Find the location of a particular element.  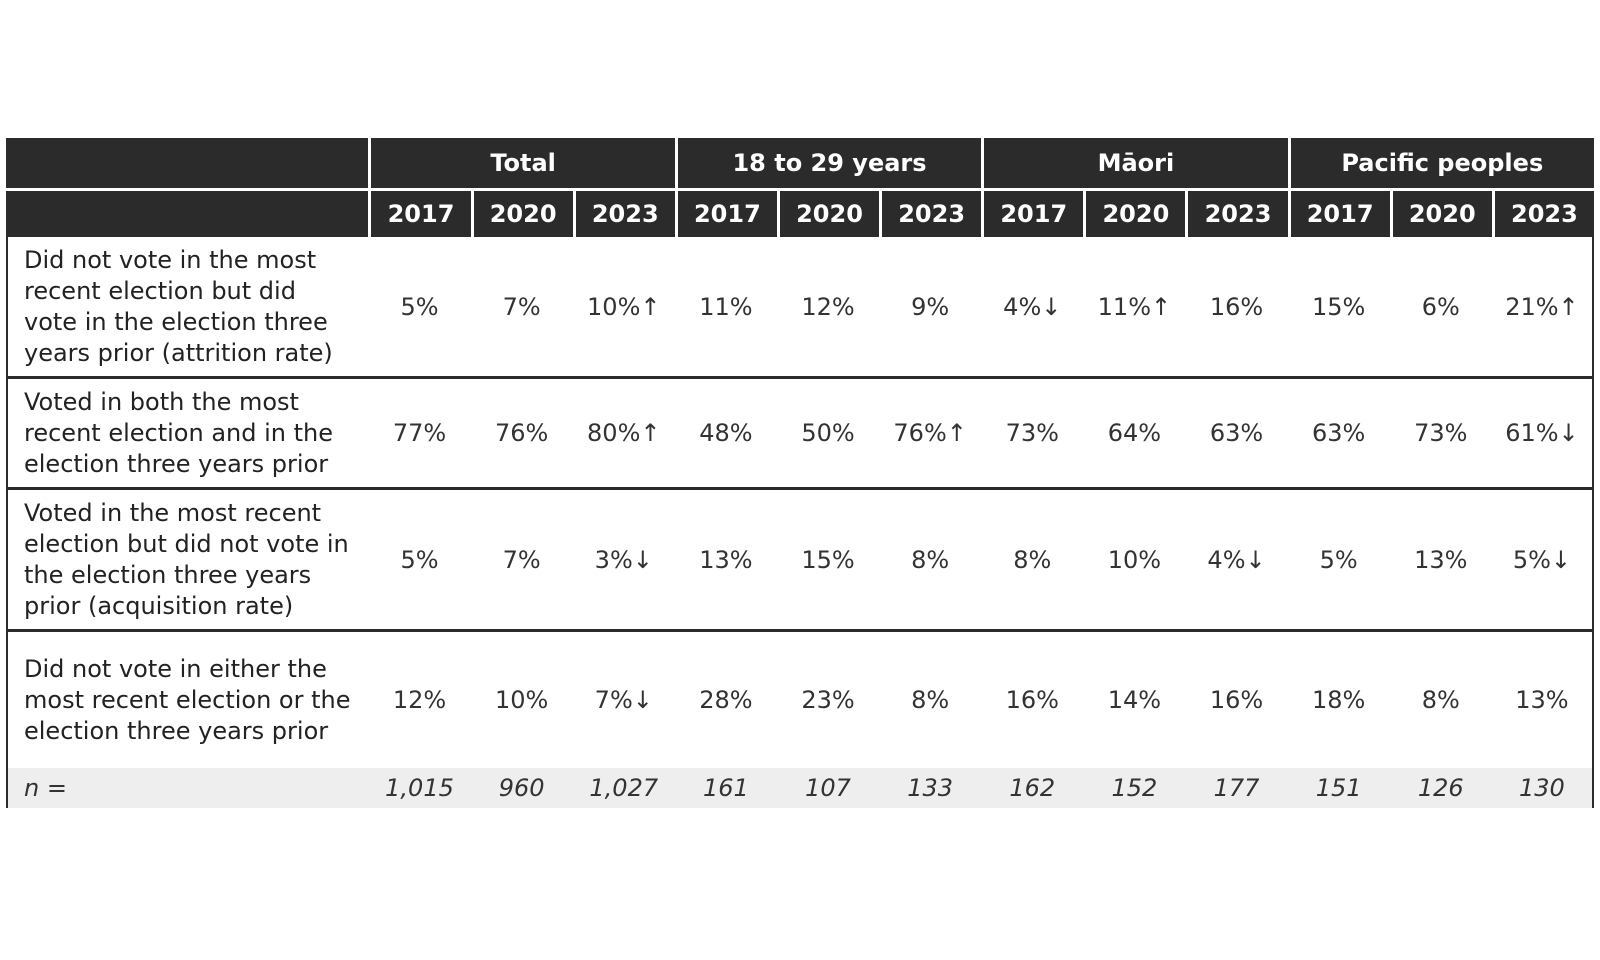

table-cell: 6% is located at coordinates (1440, 308).